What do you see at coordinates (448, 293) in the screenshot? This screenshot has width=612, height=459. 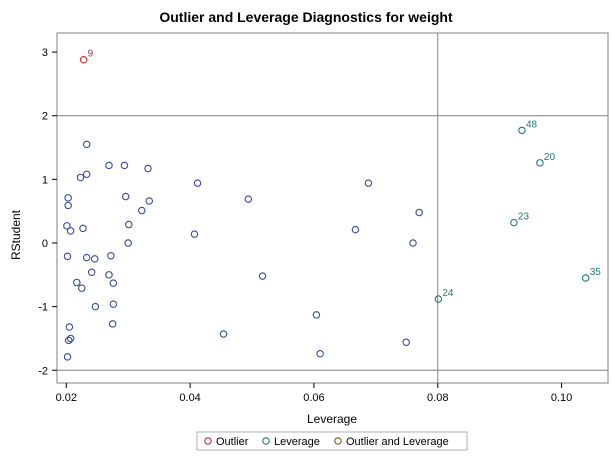 I see `point-label: 24` at bounding box center [448, 293].